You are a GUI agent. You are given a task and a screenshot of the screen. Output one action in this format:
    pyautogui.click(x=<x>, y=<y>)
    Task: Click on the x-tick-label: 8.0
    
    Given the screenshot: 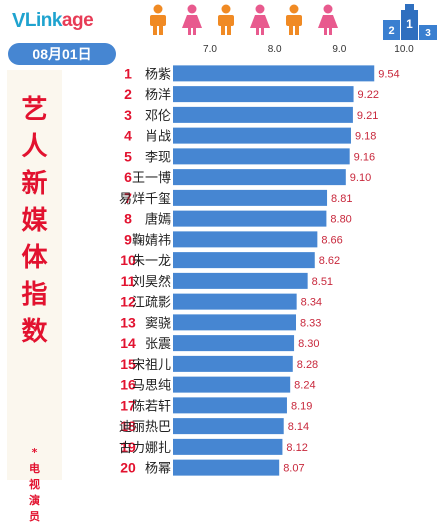 What is the action you would take?
    pyautogui.click(x=275, y=49)
    